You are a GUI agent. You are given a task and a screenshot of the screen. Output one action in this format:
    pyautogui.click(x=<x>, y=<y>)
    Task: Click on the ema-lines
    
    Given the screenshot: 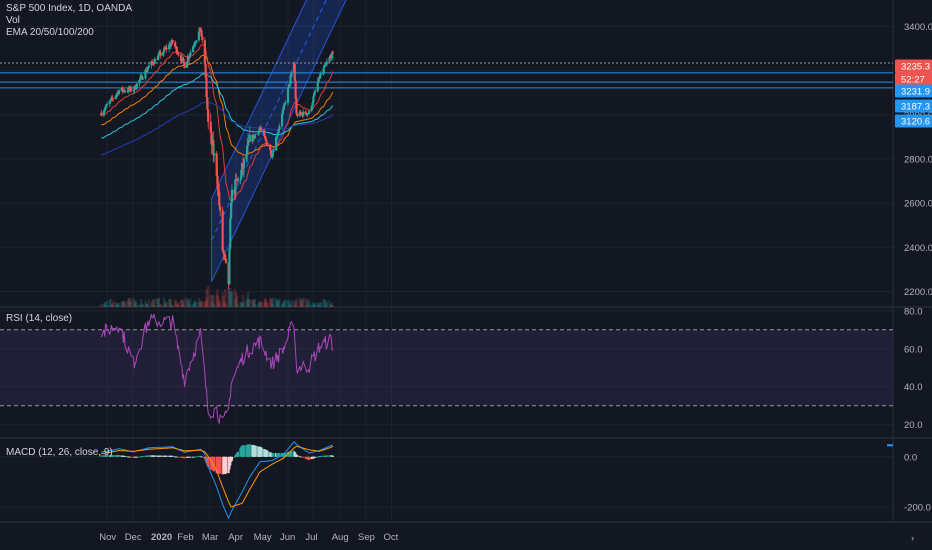 What is the action you would take?
    pyautogui.click(x=217, y=122)
    